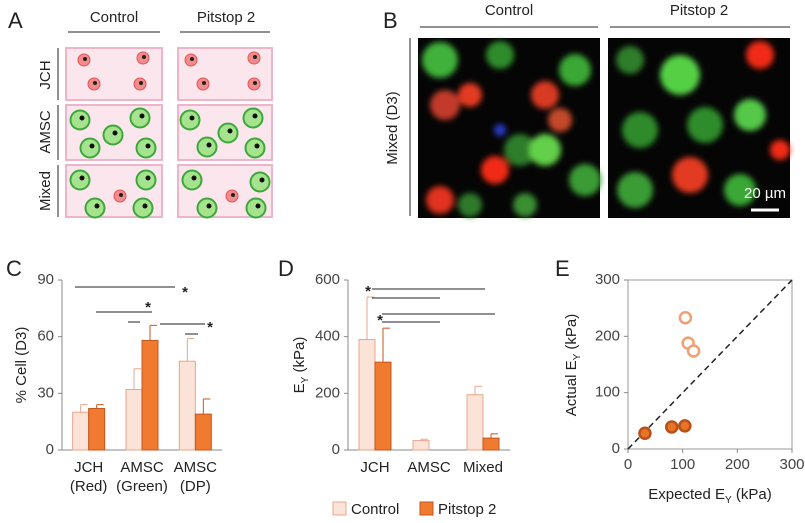  I want to click on y-tick-label: 300, so click(607, 279).